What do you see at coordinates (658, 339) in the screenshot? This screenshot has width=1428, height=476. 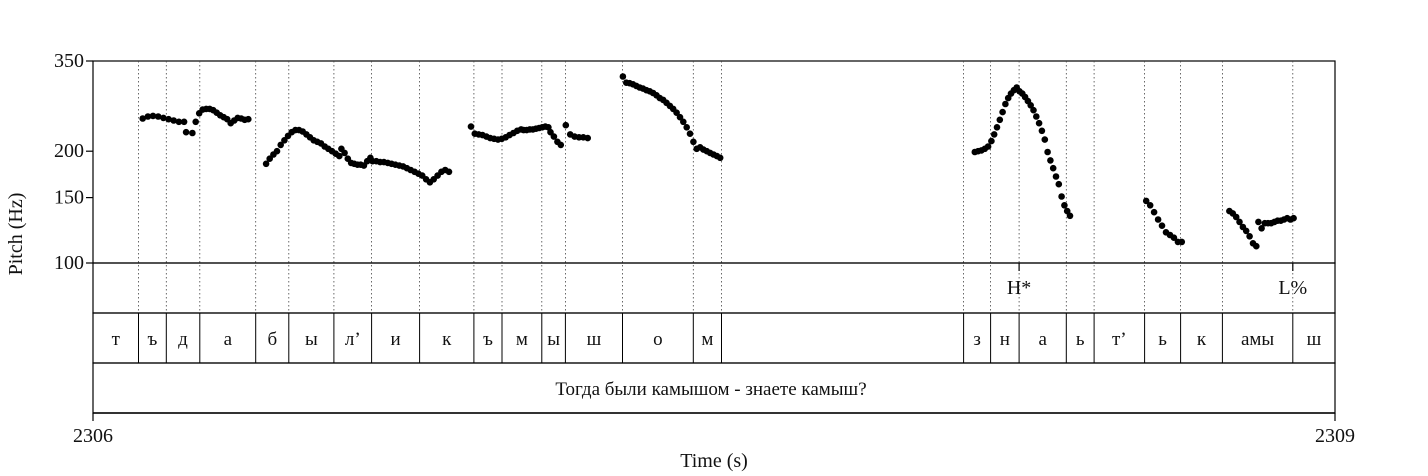 I see `segment-label: о` at bounding box center [658, 339].